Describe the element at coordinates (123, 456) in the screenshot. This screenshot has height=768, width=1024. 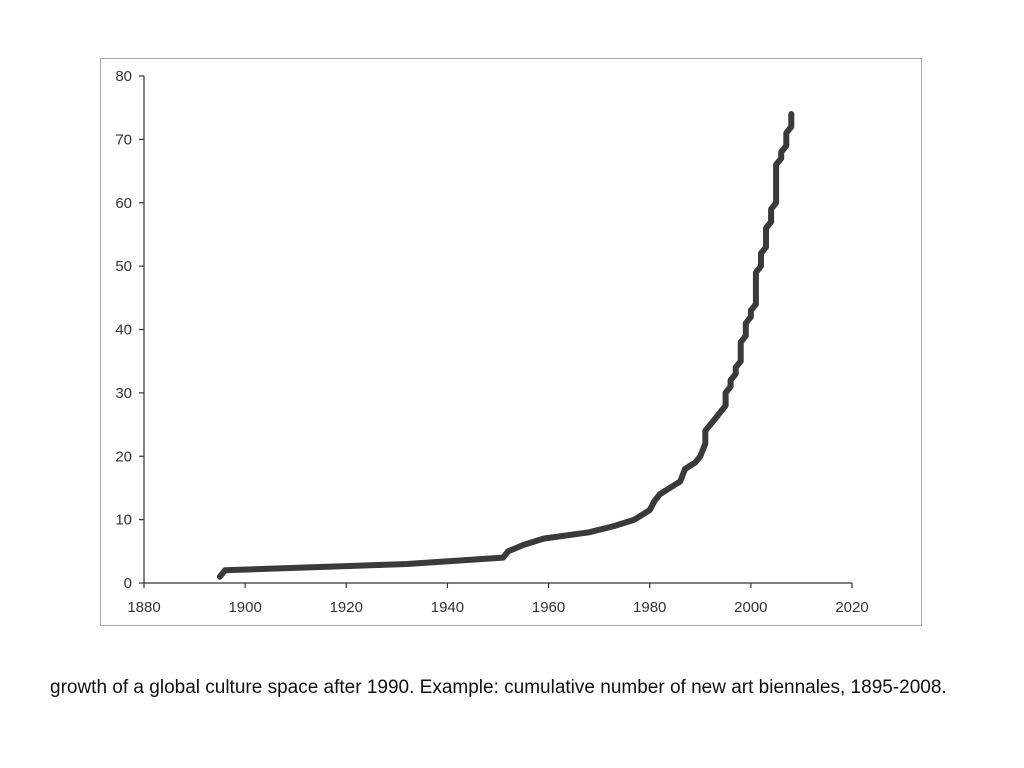
I see `y-tick-label-20: 20` at that location.